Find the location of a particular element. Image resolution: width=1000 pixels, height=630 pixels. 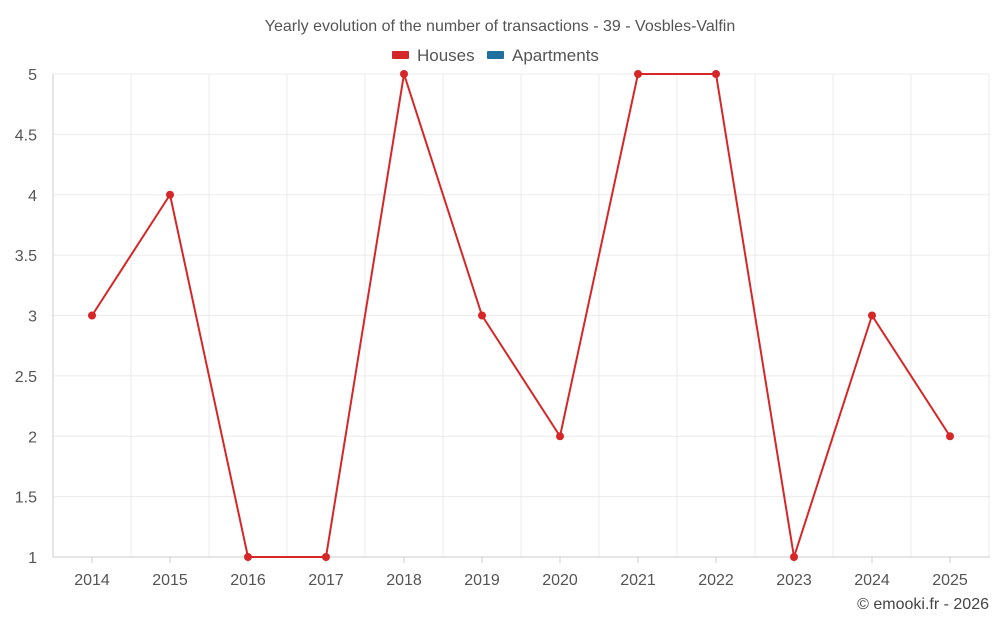

x-tick-label: 2019 is located at coordinates (482, 580).